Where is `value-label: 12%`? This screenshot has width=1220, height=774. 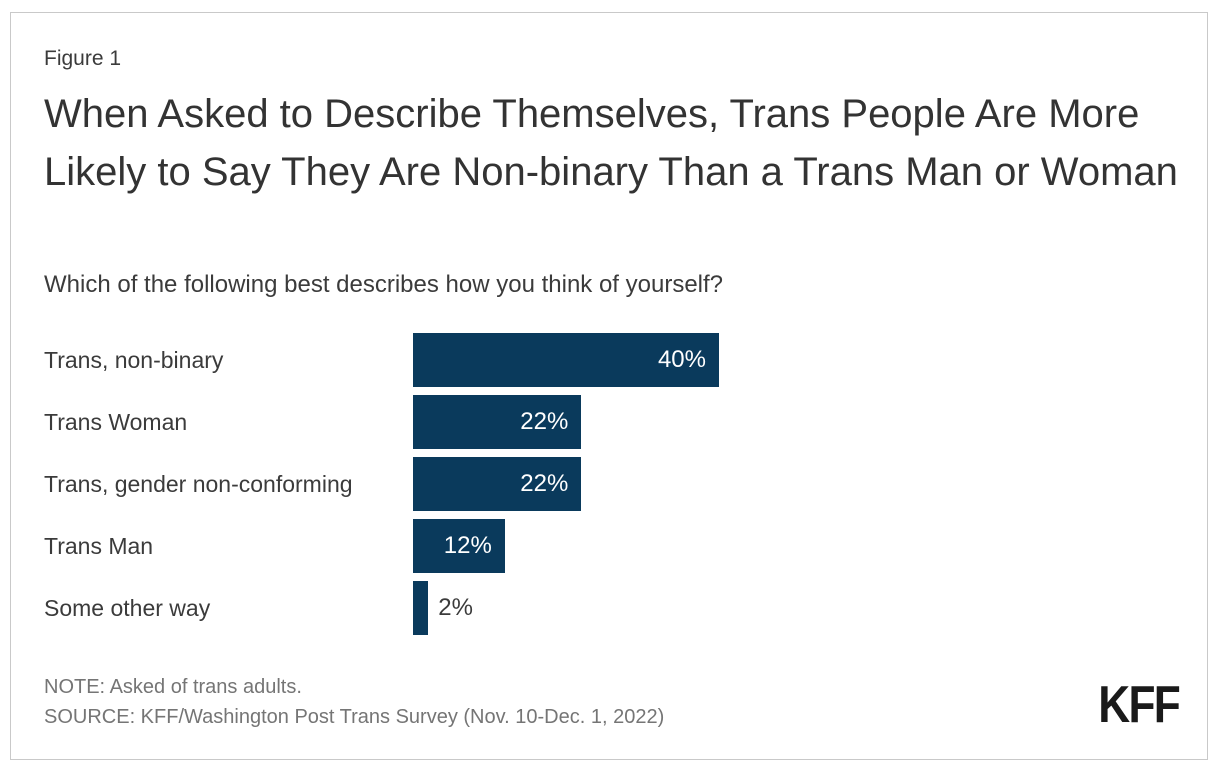 value-label: 12% is located at coordinates (467, 545).